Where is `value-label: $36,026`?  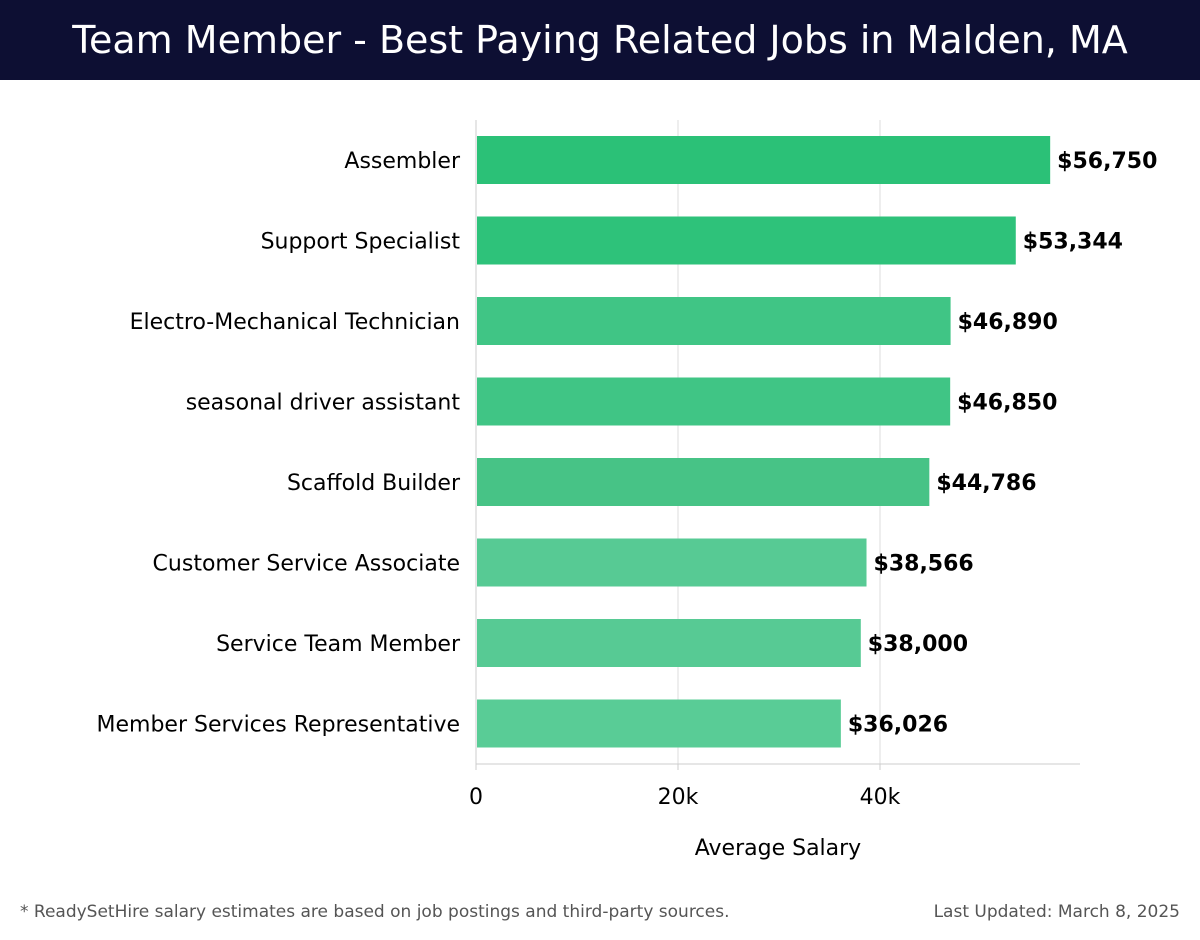
value-label: $36,026 is located at coordinates (898, 725).